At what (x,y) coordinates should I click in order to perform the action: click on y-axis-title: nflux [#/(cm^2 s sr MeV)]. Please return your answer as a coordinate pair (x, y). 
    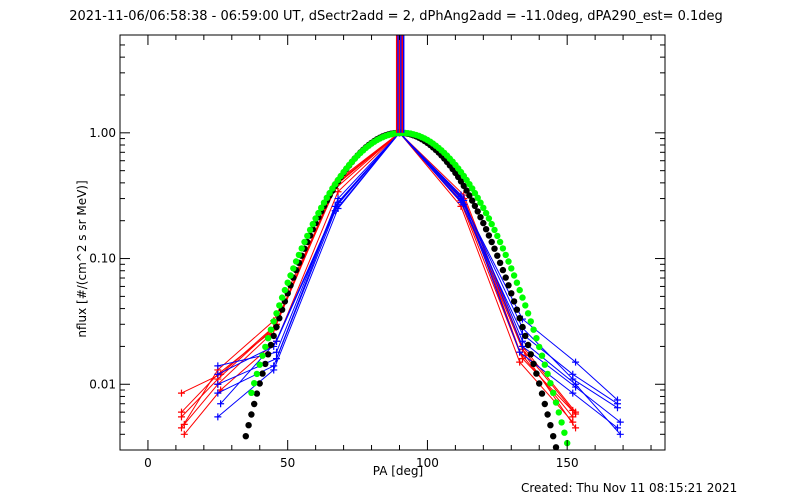
    Looking at the image, I should click on (82, 258).